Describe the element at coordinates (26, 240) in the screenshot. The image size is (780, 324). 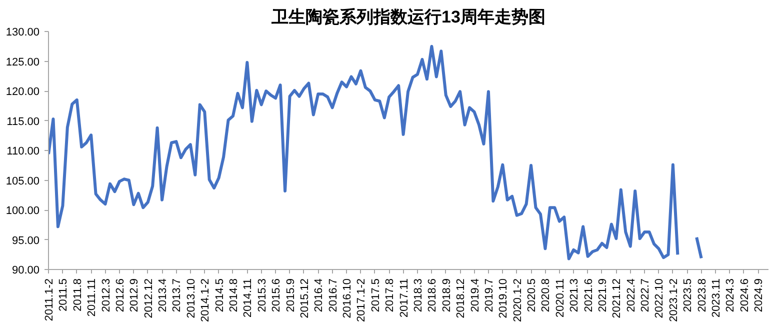
I see `y-tick-label: 95.00` at that location.